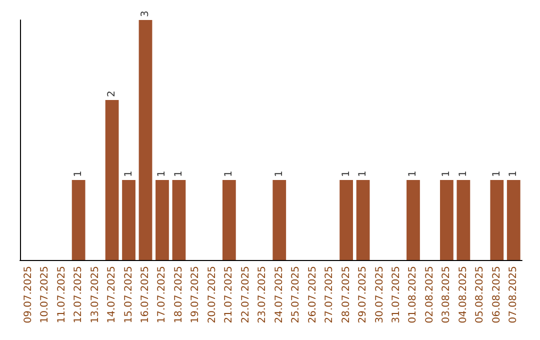 The width and height of the screenshot is (540, 340). What do you see at coordinates (162, 295) in the screenshot?
I see `x-tick-label: 17.07.2025` at bounding box center [162, 295].